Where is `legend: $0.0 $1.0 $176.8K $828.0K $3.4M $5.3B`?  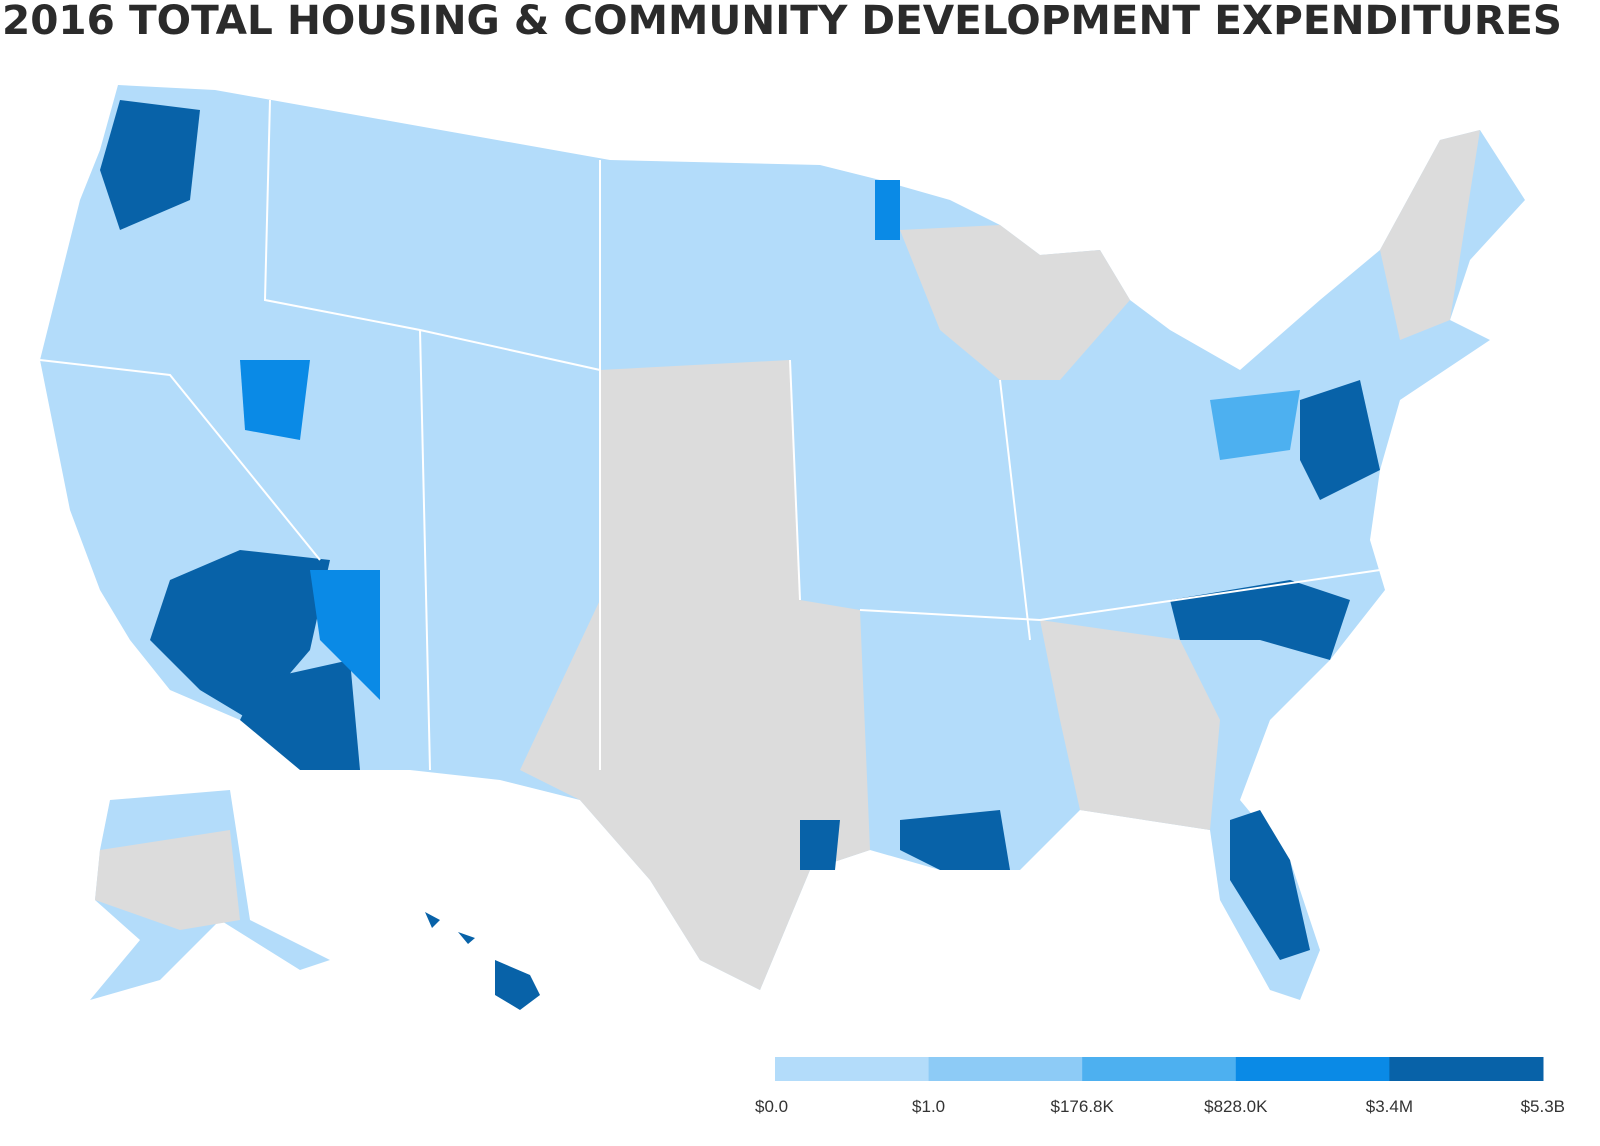 legend: $0.0 $1.0 $176.8K $828.0K $3.4M $5.3B is located at coordinates (1160, 1086).